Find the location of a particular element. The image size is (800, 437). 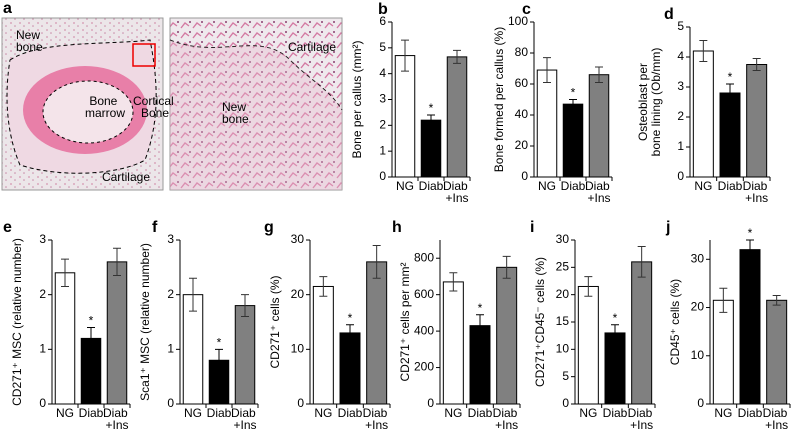

image-label: Cortical Bone is located at coordinates (155, 107).